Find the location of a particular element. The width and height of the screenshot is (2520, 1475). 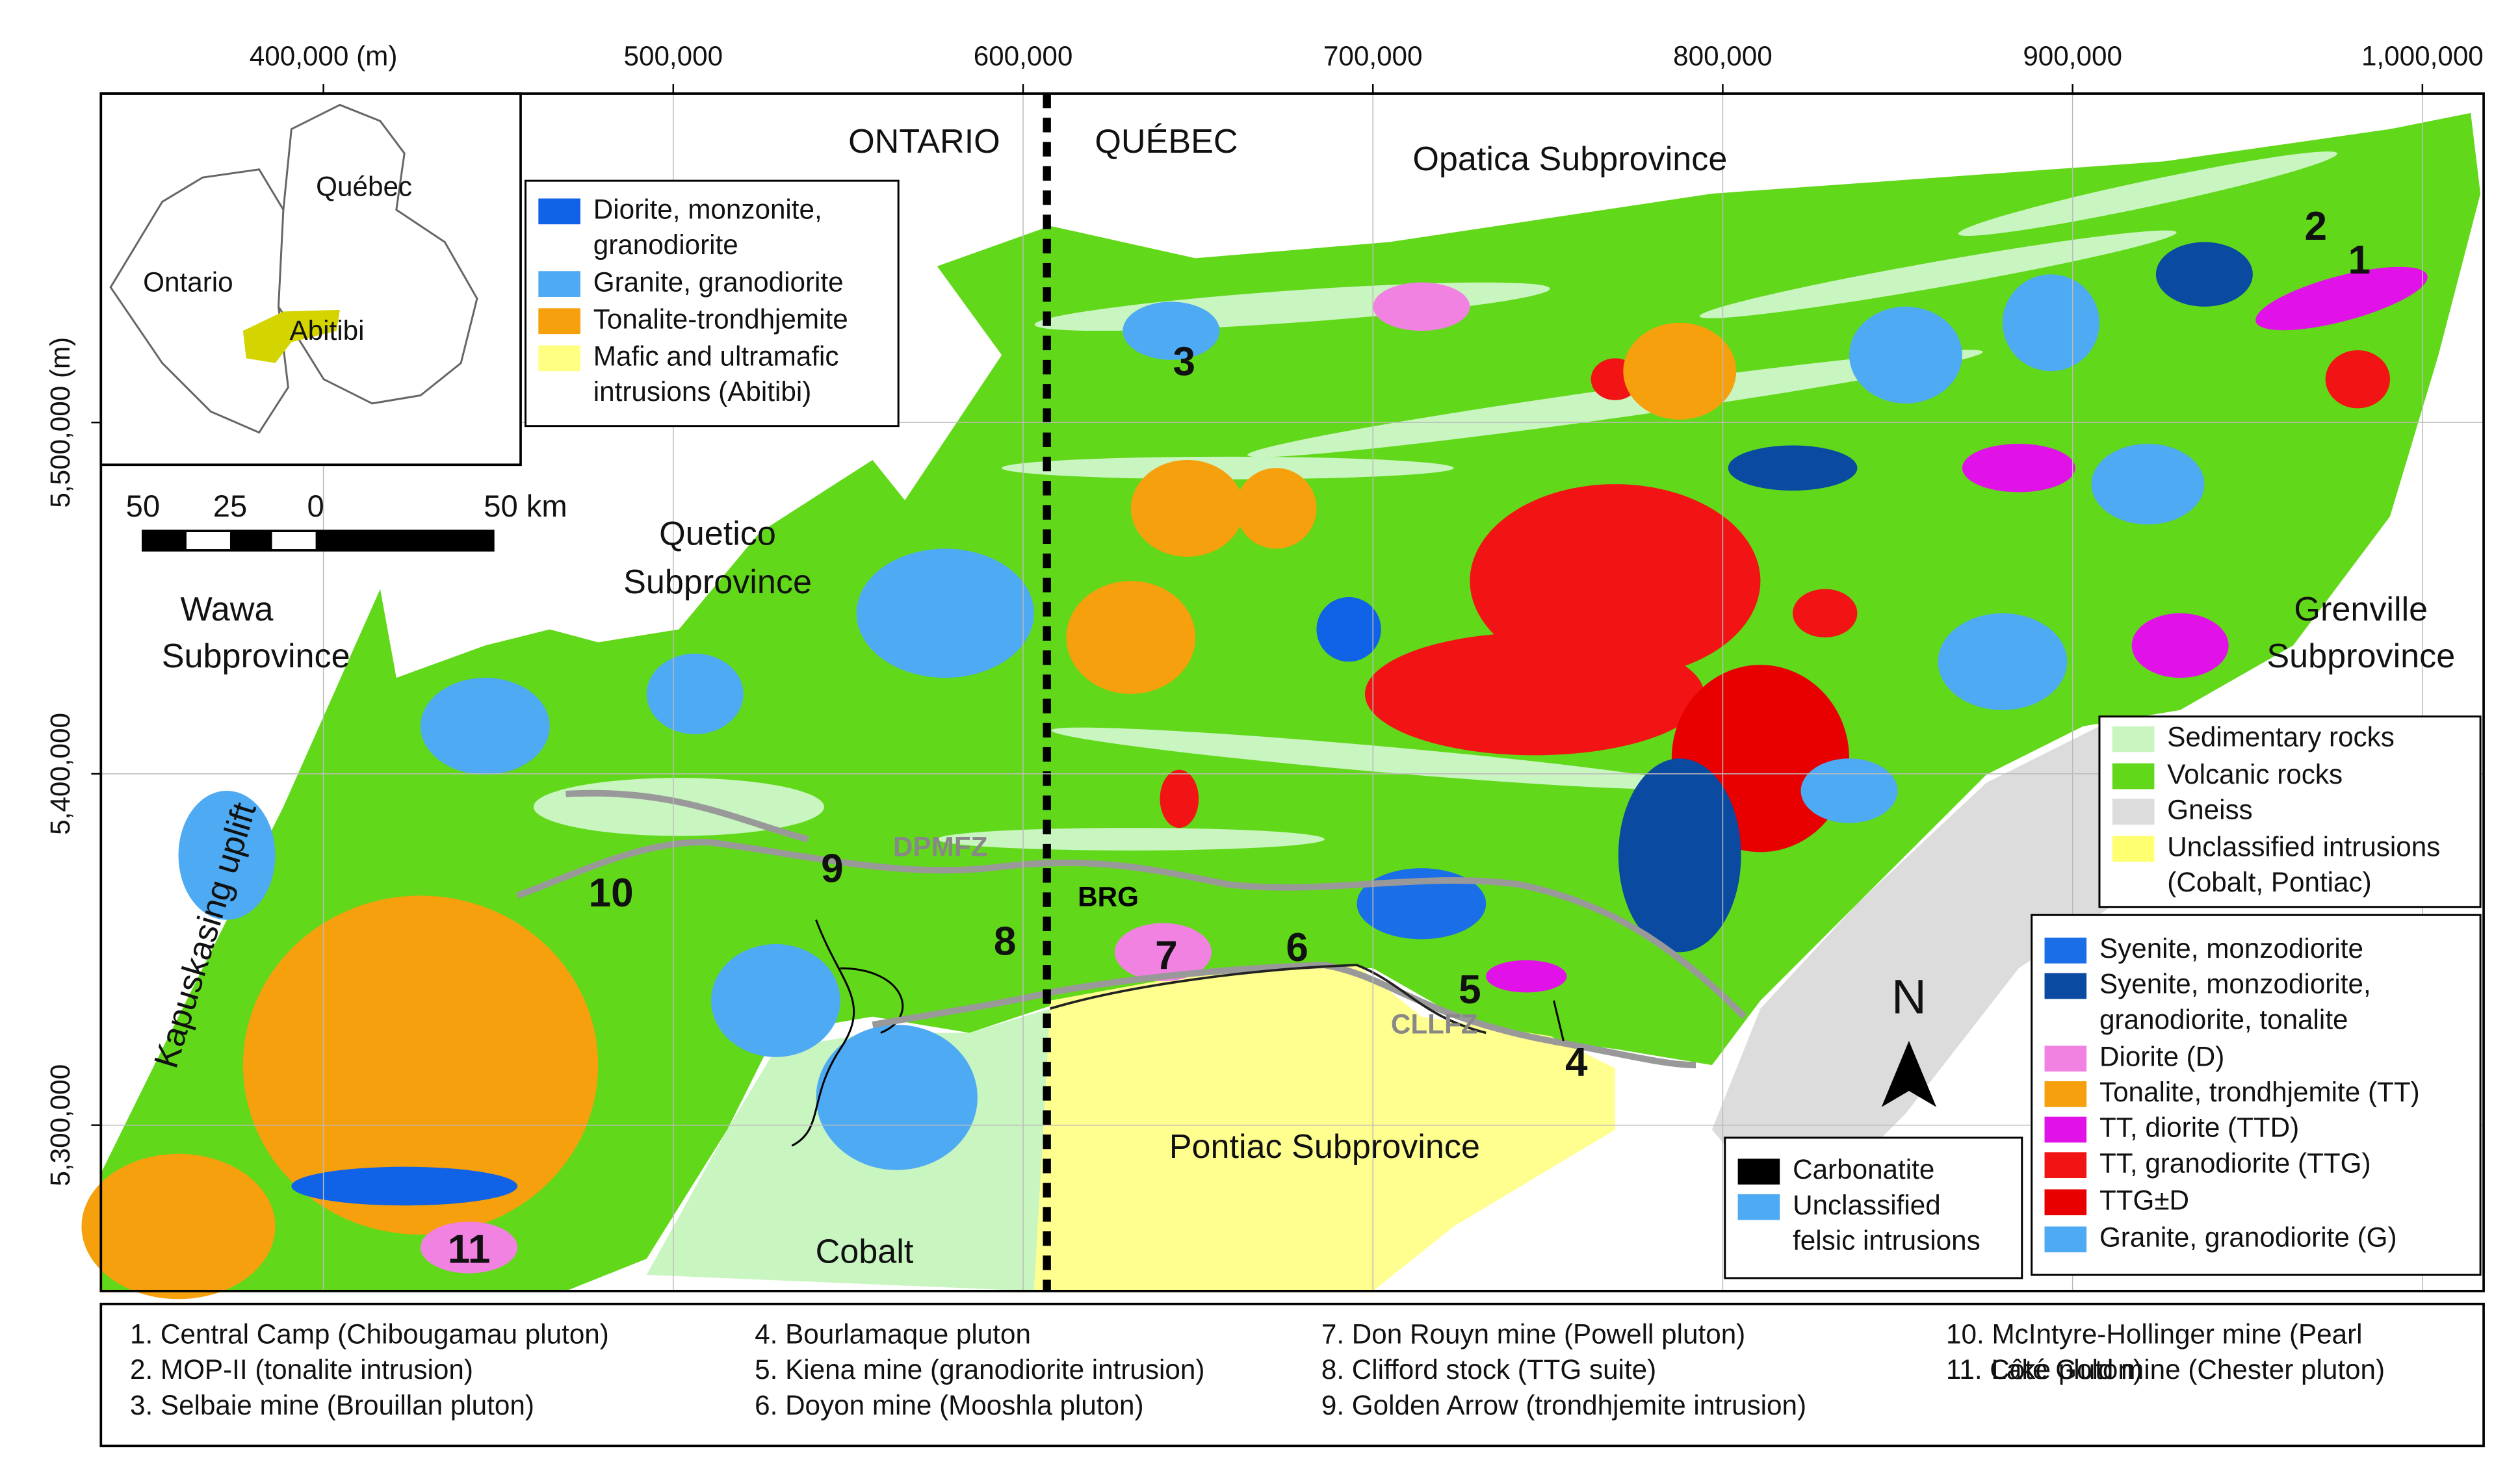

dpmfz-fault-branch is located at coordinates (687, 816).